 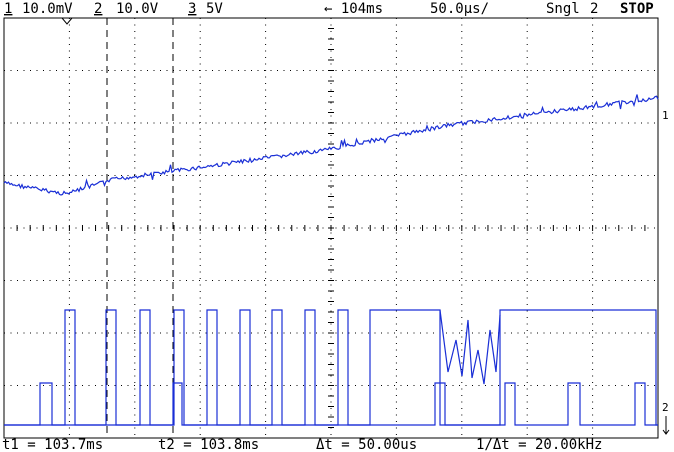 I want to click on trigger-position-marker, so click(x=67, y=21).